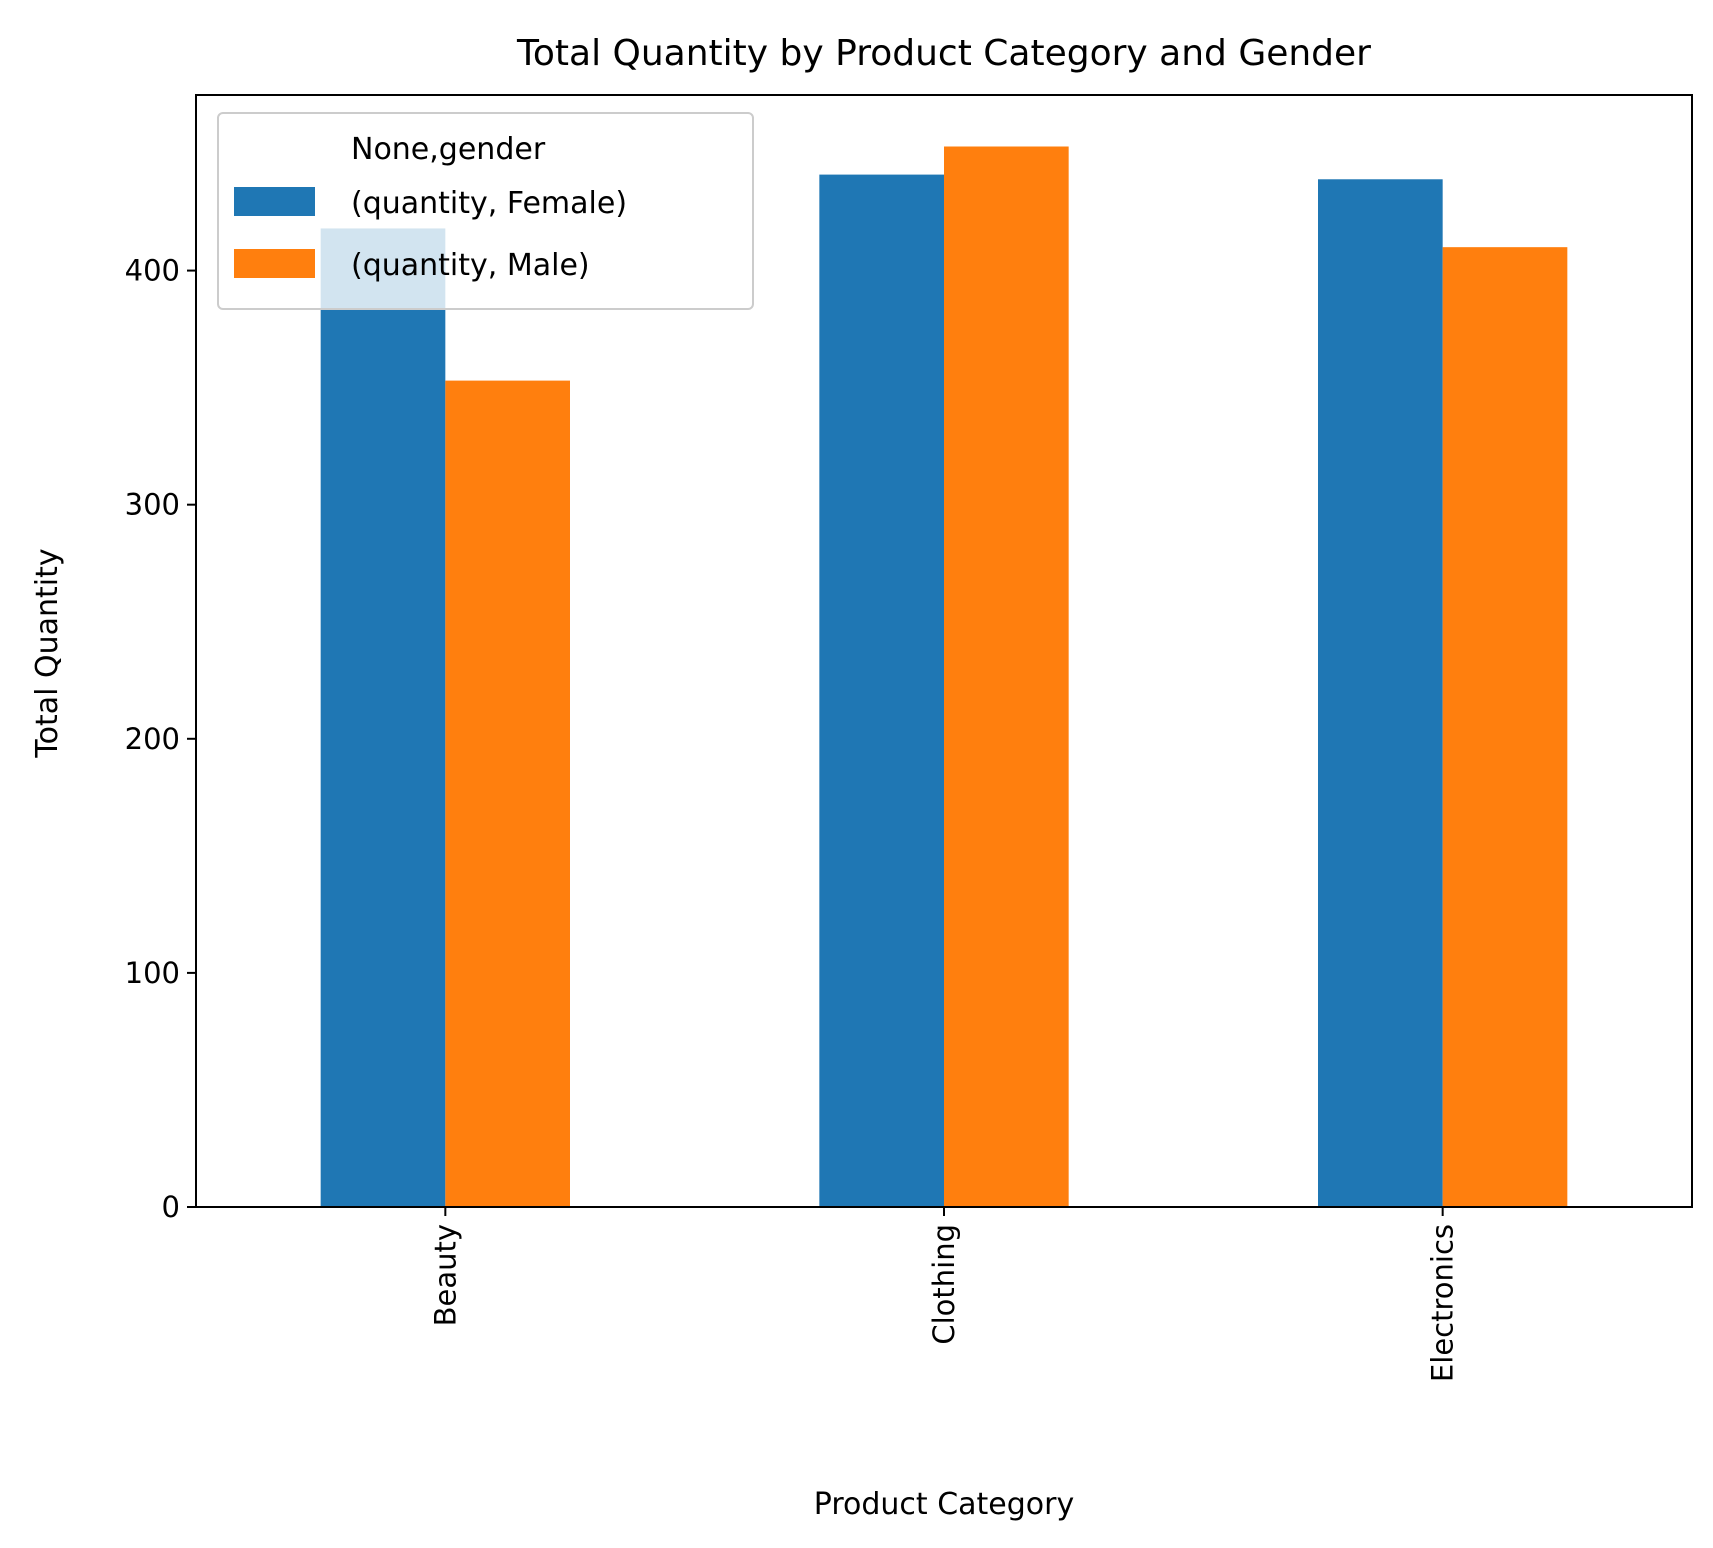  I want to click on legend-box, so click(485, 211).